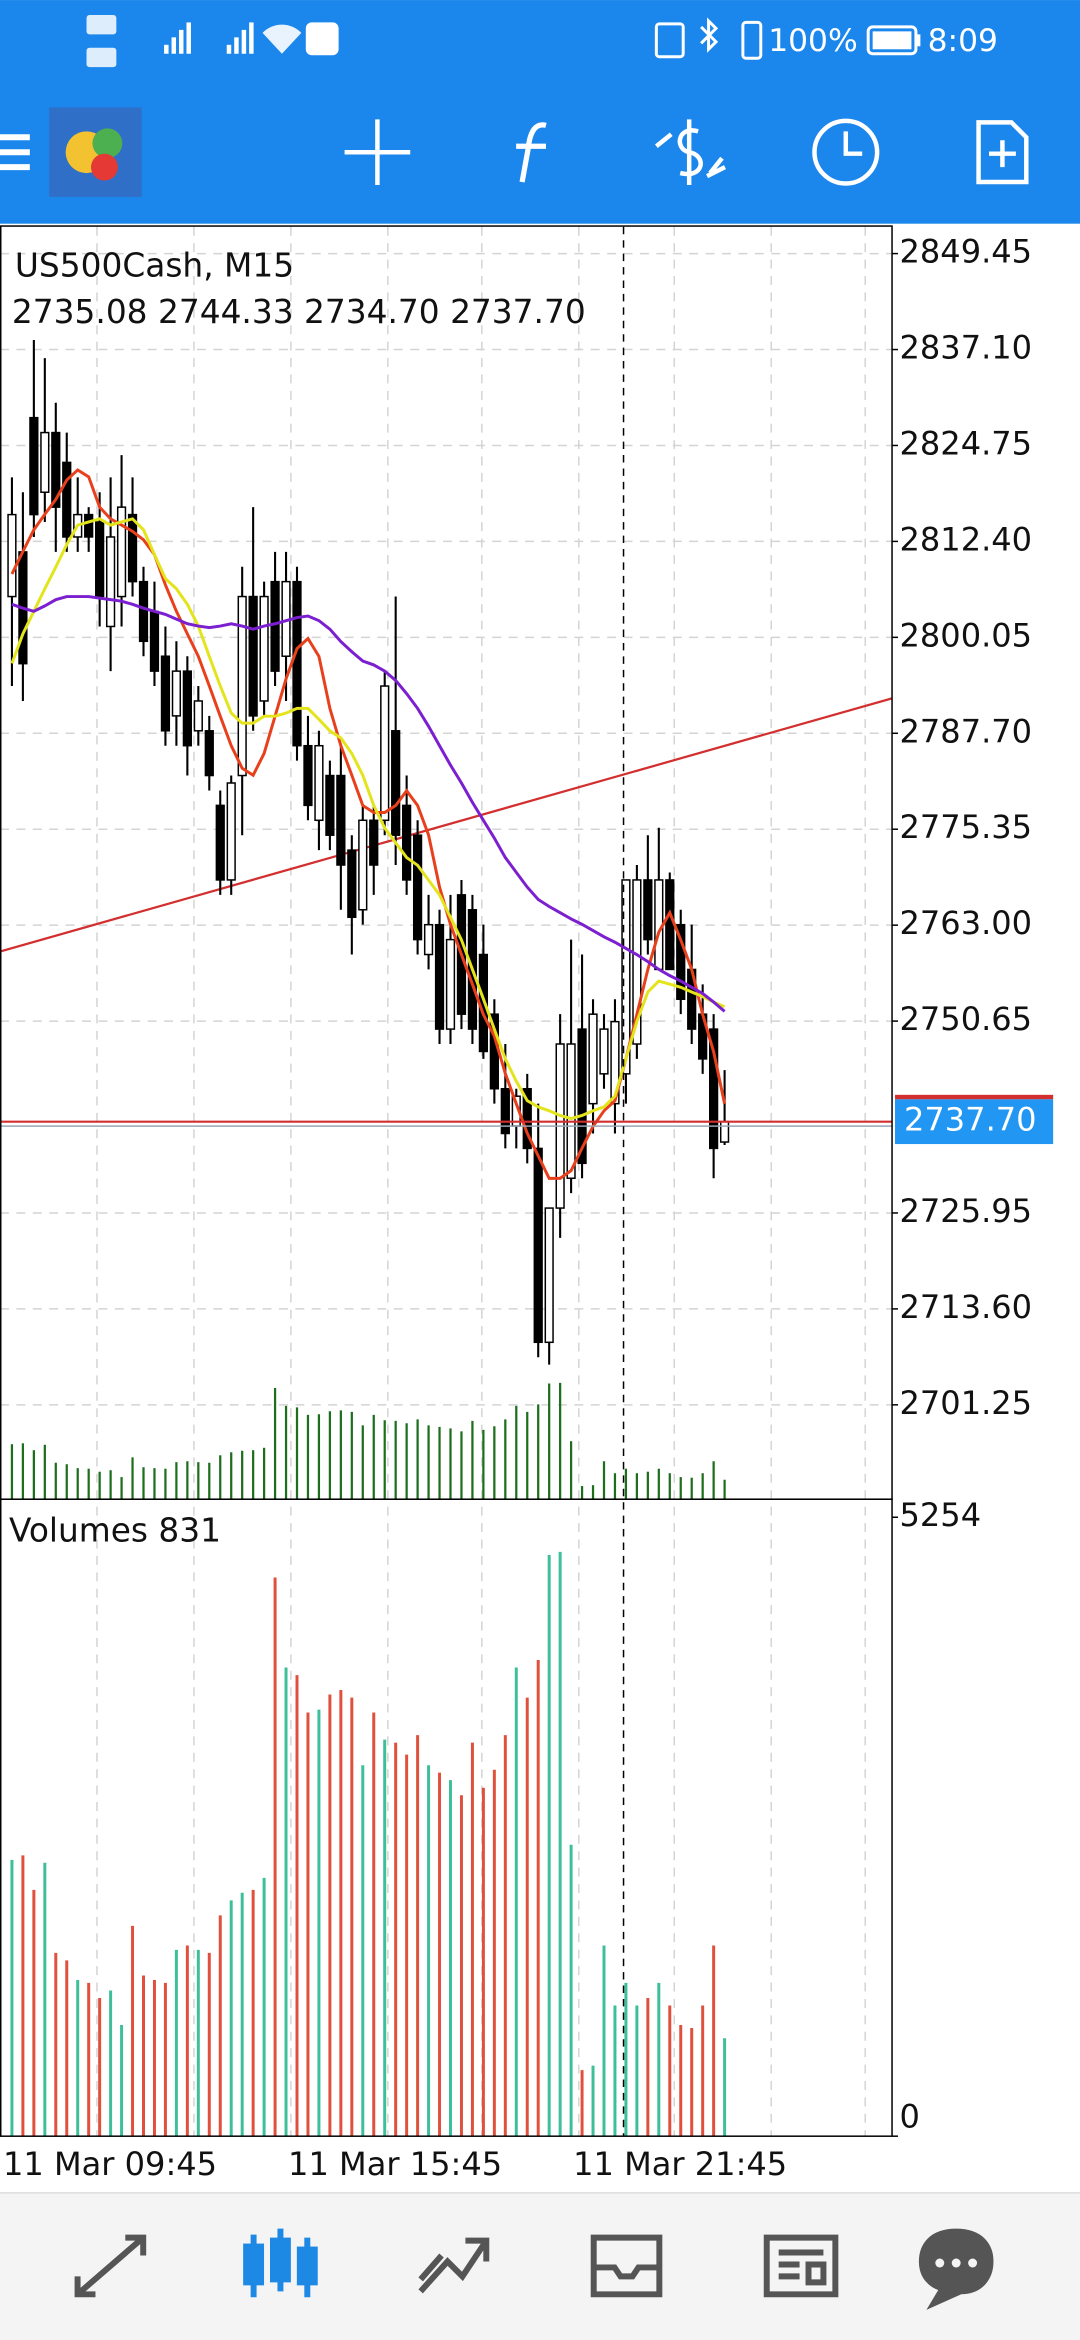 Image resolution: width=1080 pixels, height=2340 pixels. I want to click on status-icons, so click(503, 41).